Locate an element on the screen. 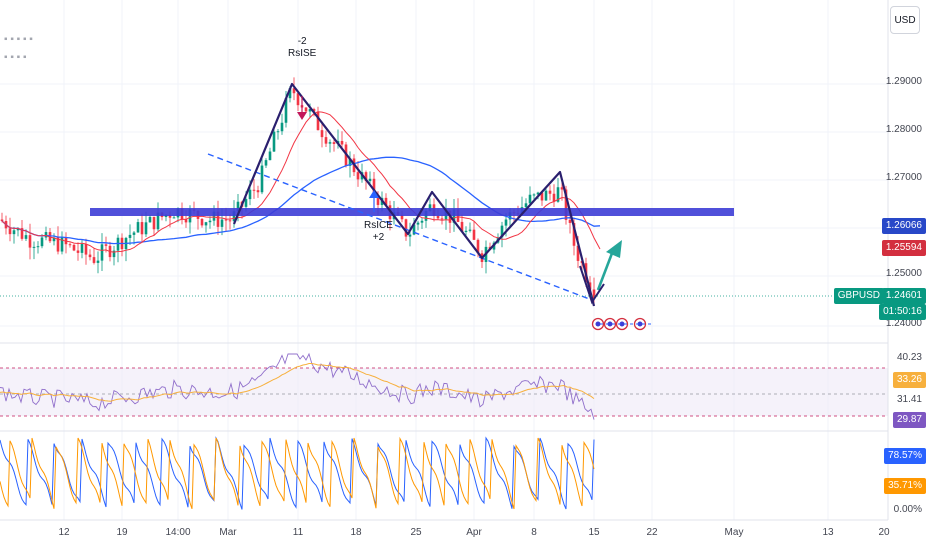 The height and width of the screenshot is (550, 932). time-label: 22 is located at coordinates (652, 532).